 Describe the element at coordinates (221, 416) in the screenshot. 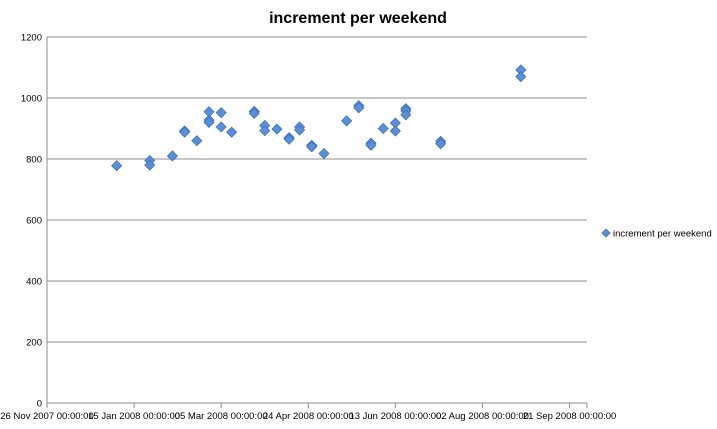

I see `x-tick-label: 05 Mar 2008 00:00:00` at that location.